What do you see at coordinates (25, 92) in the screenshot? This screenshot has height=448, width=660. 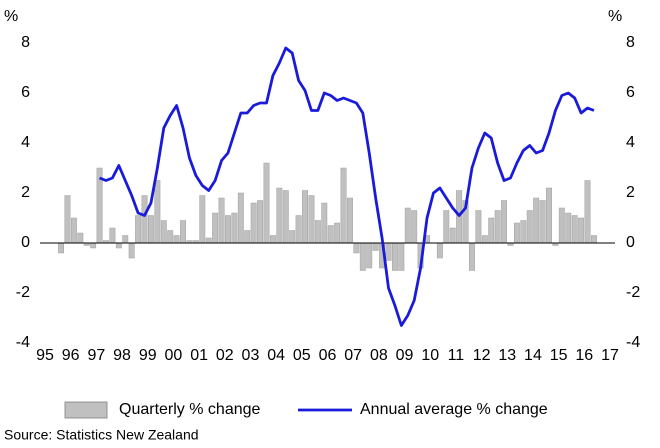 I see `y-tick-label: 6` at bounding box center [25, 92].